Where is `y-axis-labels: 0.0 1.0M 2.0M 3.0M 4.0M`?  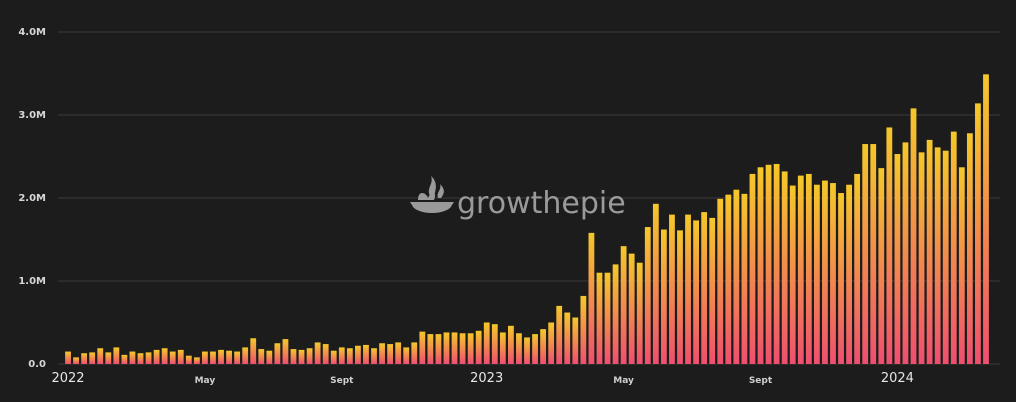 y-axis-labels: 0.0 1.0M 2.0M 3.0M 4.0M is located at coordinates (32, 198).